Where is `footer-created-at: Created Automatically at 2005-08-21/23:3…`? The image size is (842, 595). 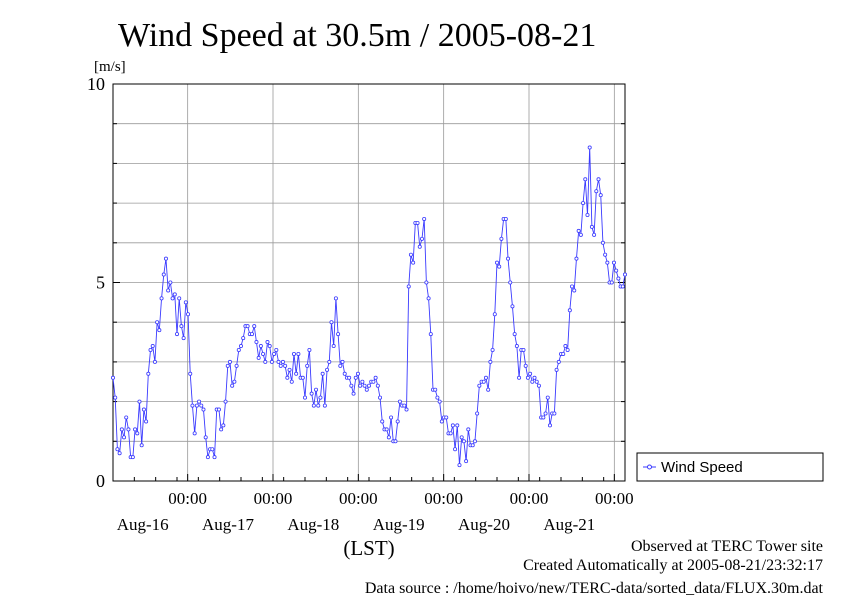 footer-created-at: Created Automatically at 2005-08-21/23:3… is located at coordinates (673, 565).